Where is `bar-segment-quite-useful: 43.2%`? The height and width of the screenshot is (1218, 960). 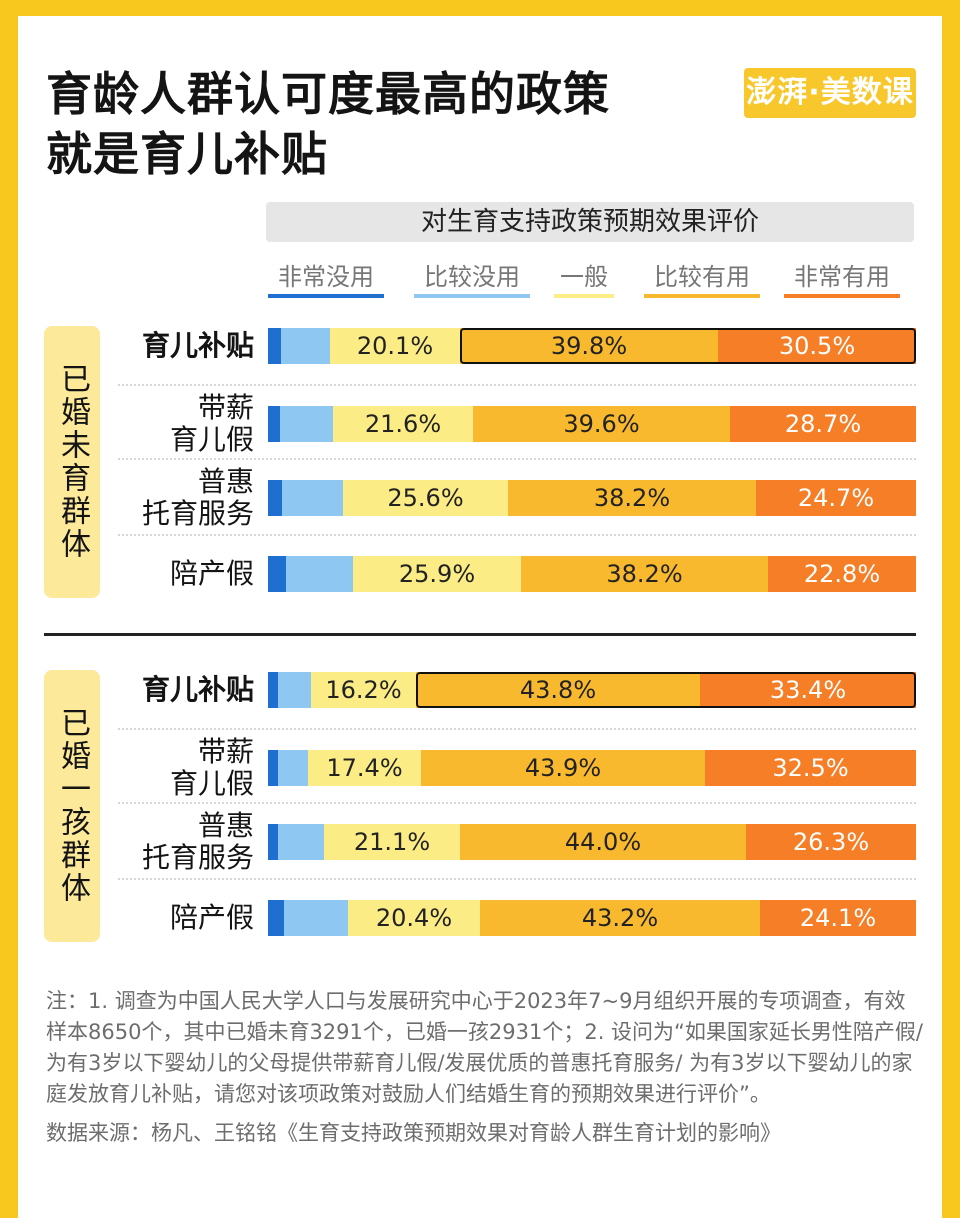 bar-segment-quite-useful: 43.2% is located at coordinates (620, 918).